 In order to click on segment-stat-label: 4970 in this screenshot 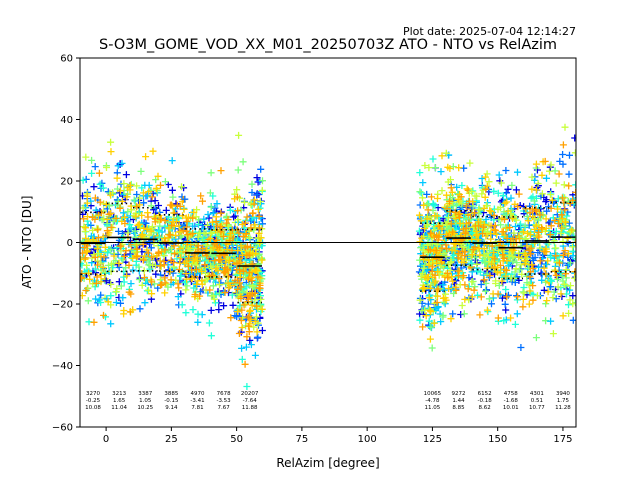, I will do `click(197, 394)`.